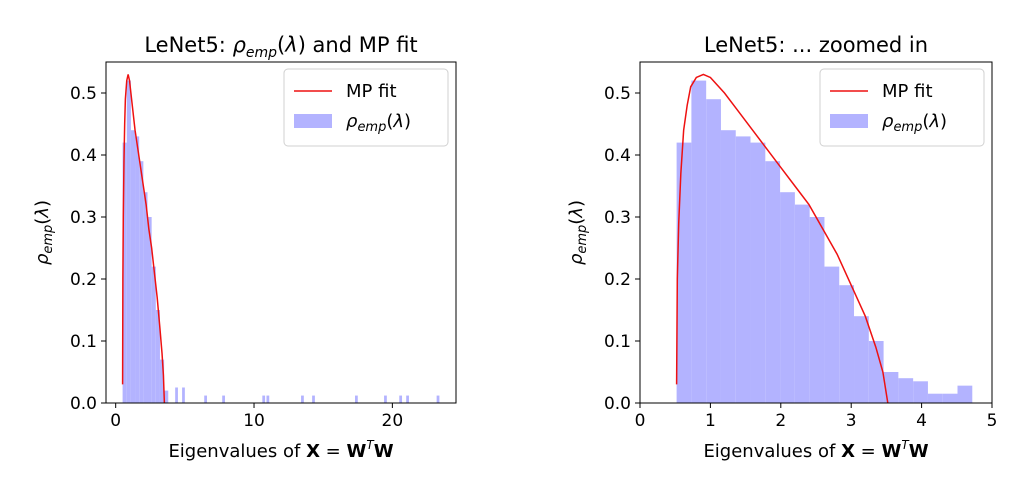  I want to click on chart-title: LeNet5: ρemp(λ) and MP fit, so click(280, 47).